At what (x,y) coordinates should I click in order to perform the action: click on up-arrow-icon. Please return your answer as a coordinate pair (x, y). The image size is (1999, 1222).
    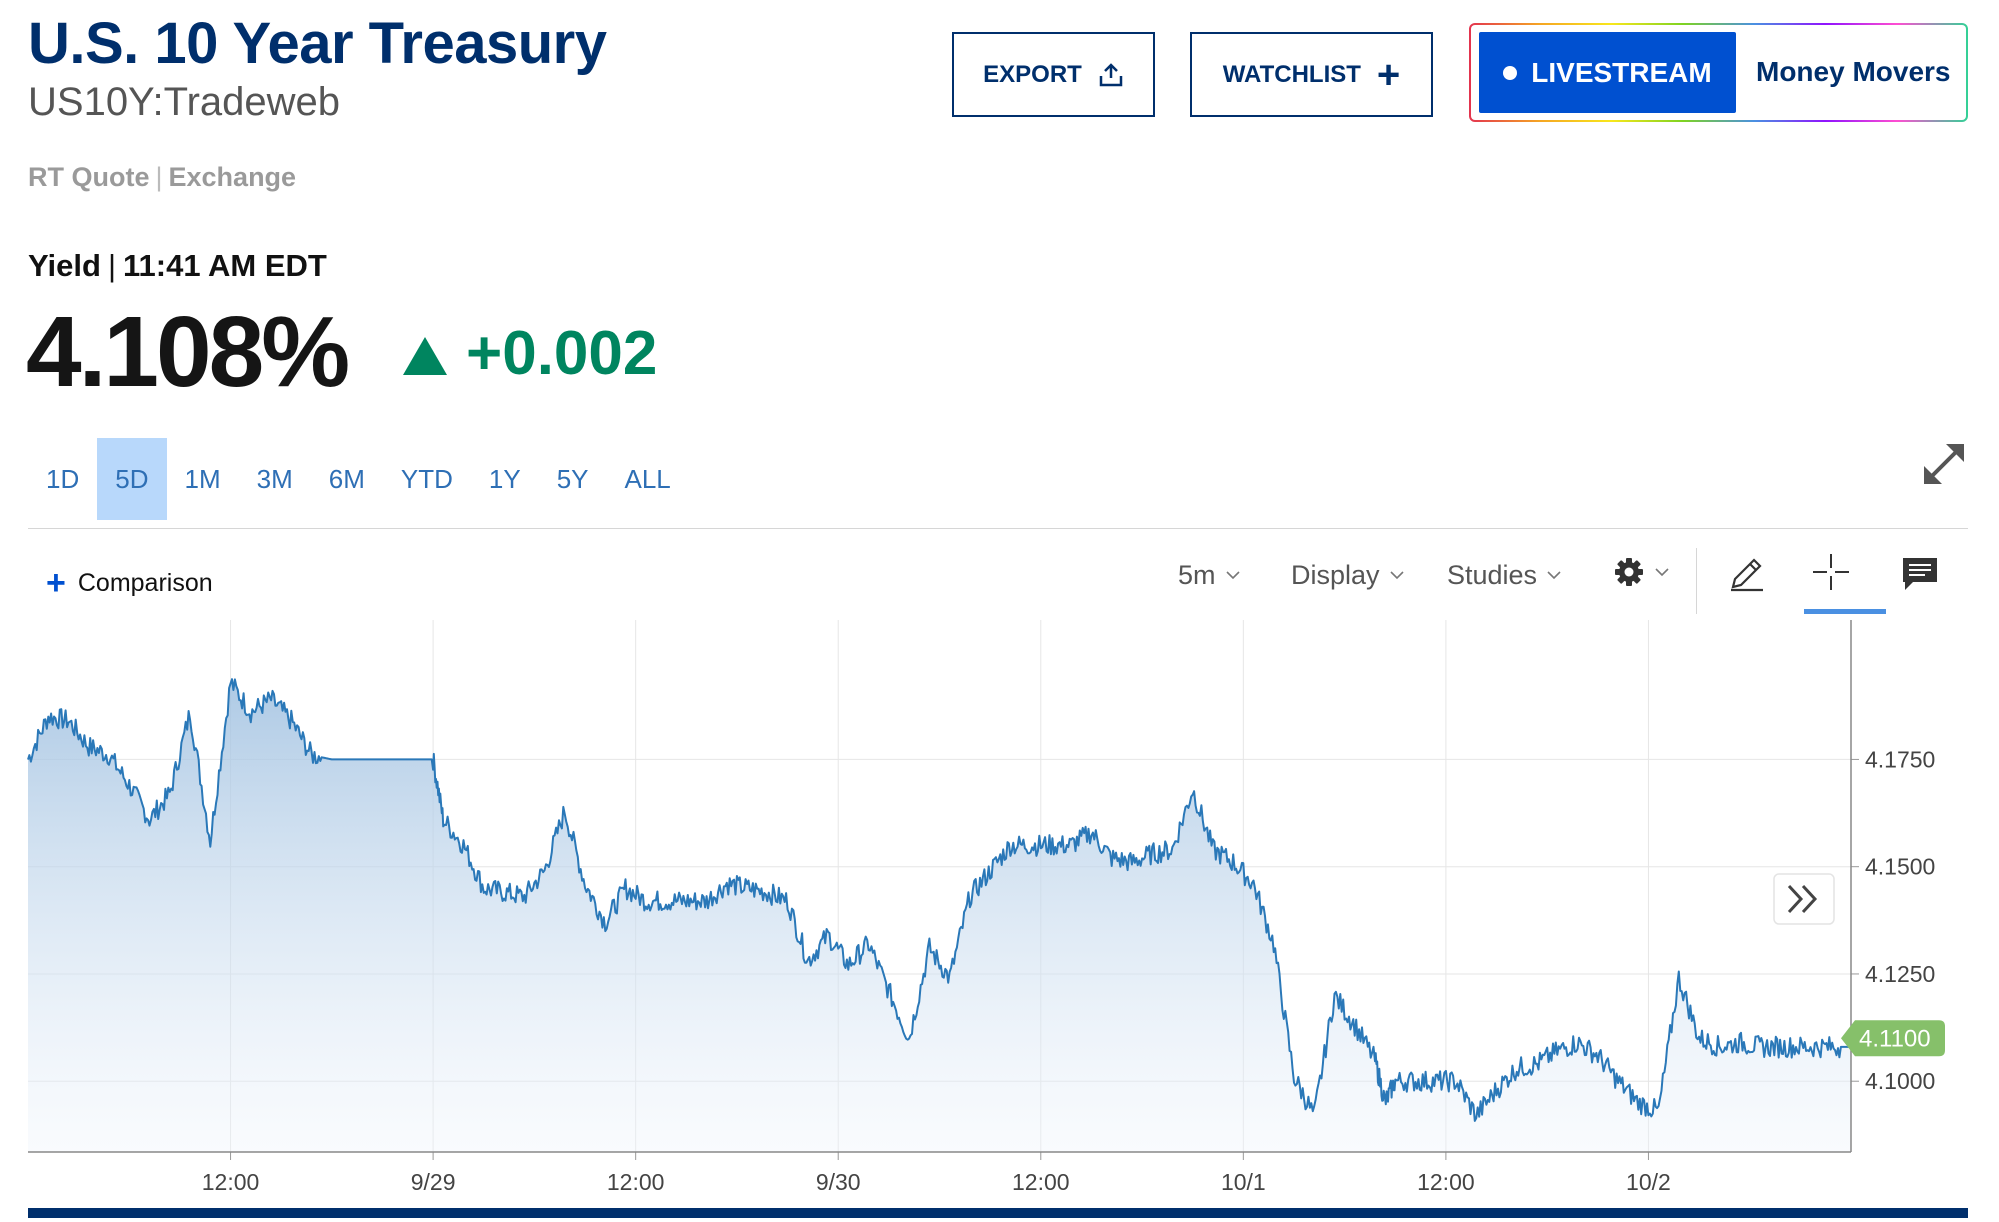
    Looking at the image, I should click on (425, 356).